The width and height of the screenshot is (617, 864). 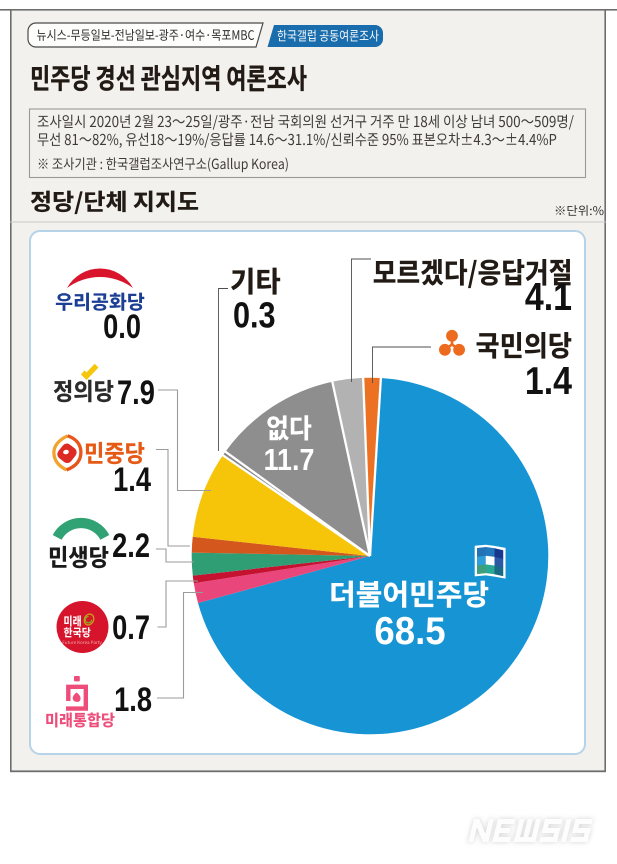 What do you see at coordinates (131, 545) in the screenshot?
I see `svg-text: 2.2` at bounding box center [131, 545].